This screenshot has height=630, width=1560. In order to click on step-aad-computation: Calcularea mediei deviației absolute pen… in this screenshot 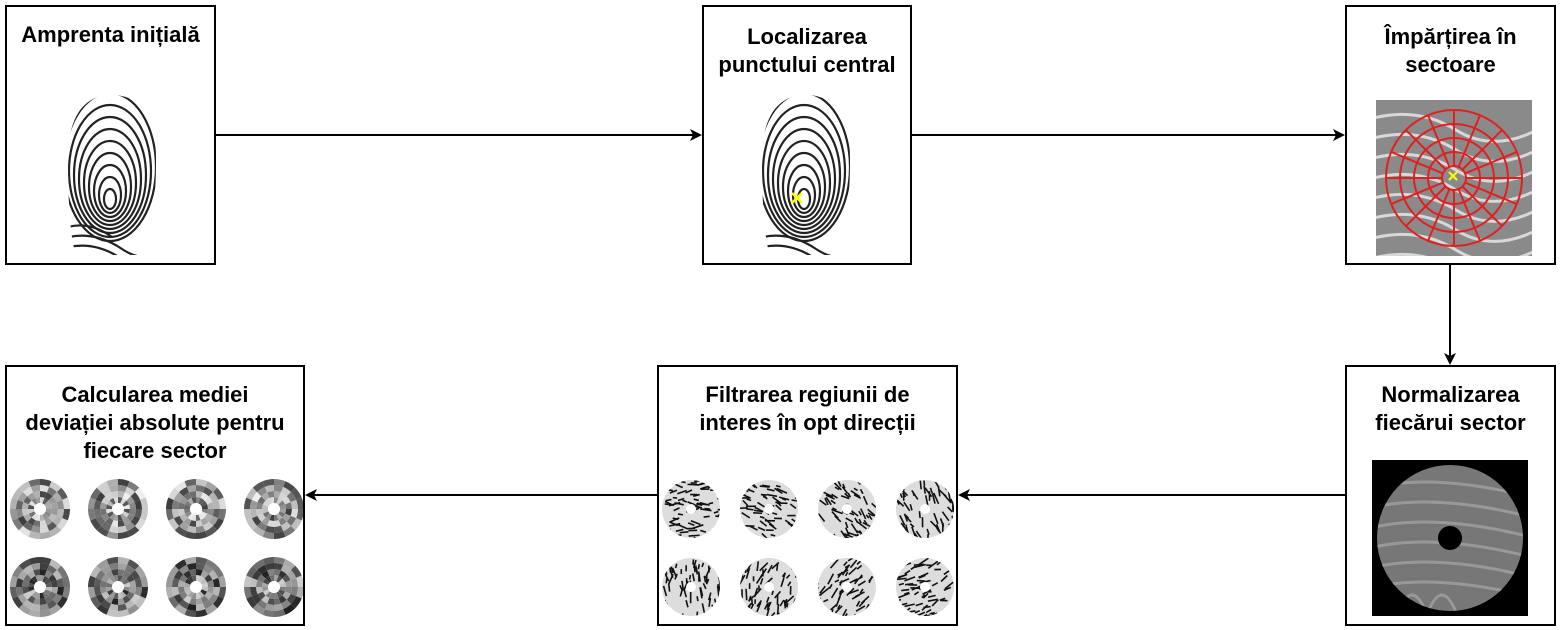, I will do `click(155, 495)`.